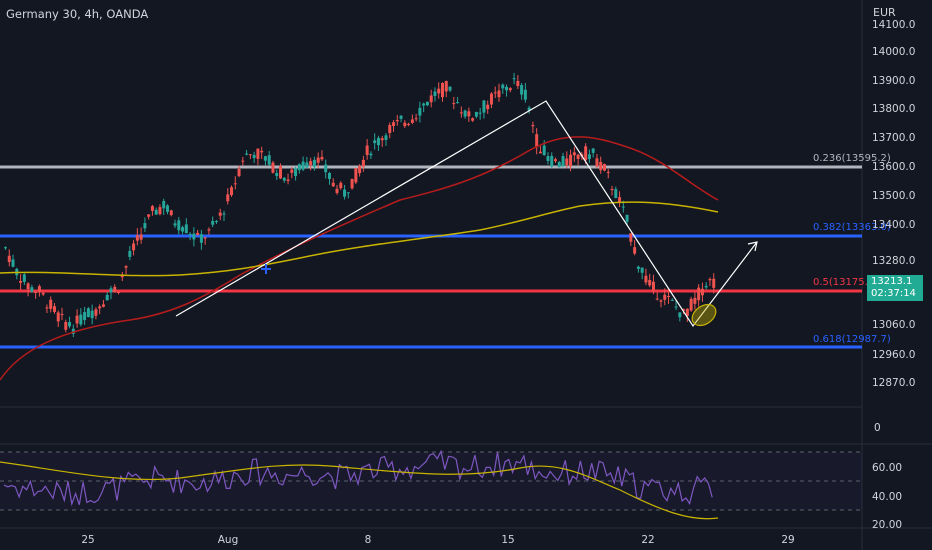  Describe the element at coordinates (752, 246) in the screenshot. I see `arrow-head` at that location.